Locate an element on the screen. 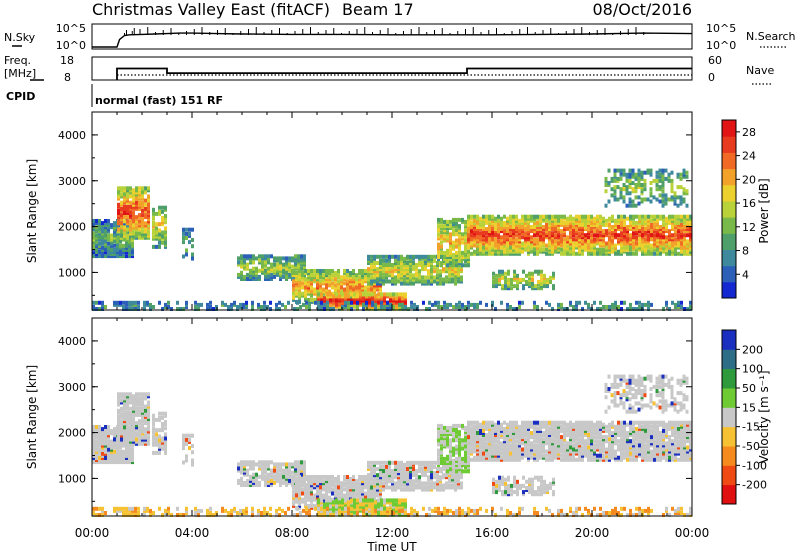 The image size is (800, 554). colorbar-tick-label: 8 is located at coordinates (745, 251).